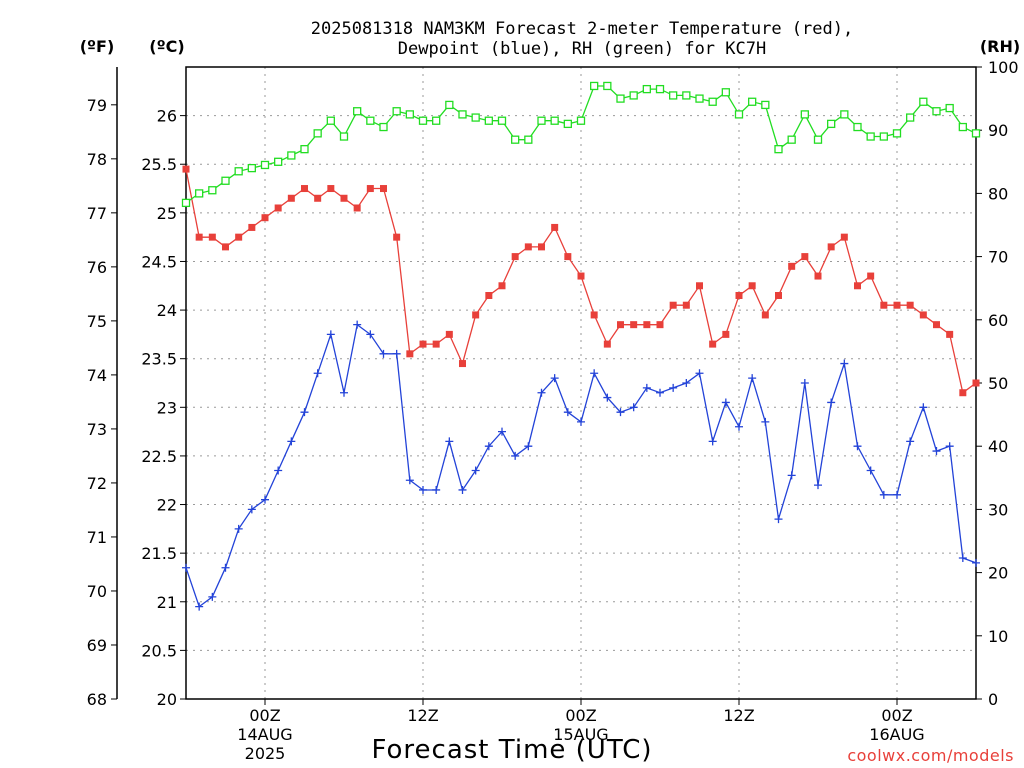 This screenshot has width=1024, height=768. Describe the element at coordinates (166, 46) in the screenshot. I see `celsius-unit-label: (ºC)` at that location.